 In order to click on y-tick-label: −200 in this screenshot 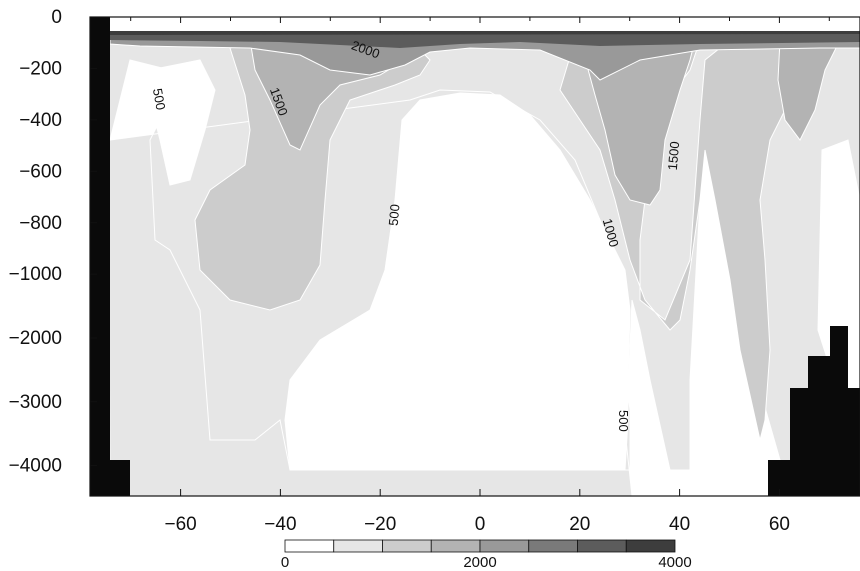, I will do `click(40, 68)`.